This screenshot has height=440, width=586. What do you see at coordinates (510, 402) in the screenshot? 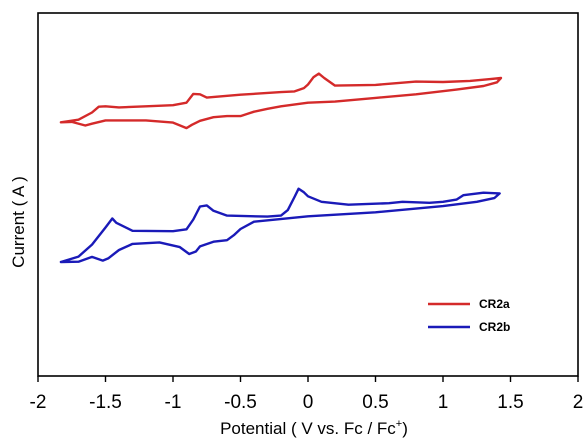
I see `x-tick-label: 1.5` at bounding box center [510, 402].